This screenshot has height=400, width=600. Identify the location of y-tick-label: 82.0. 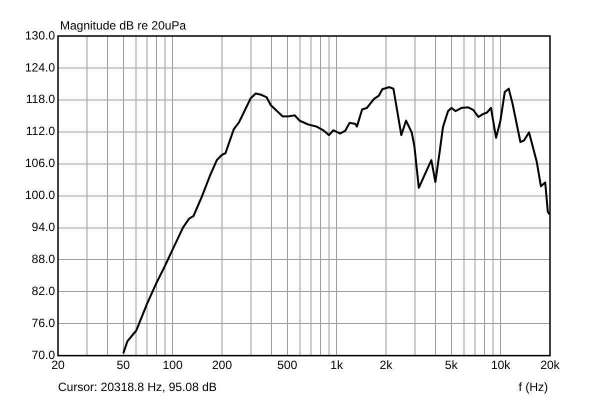
(44, 291).